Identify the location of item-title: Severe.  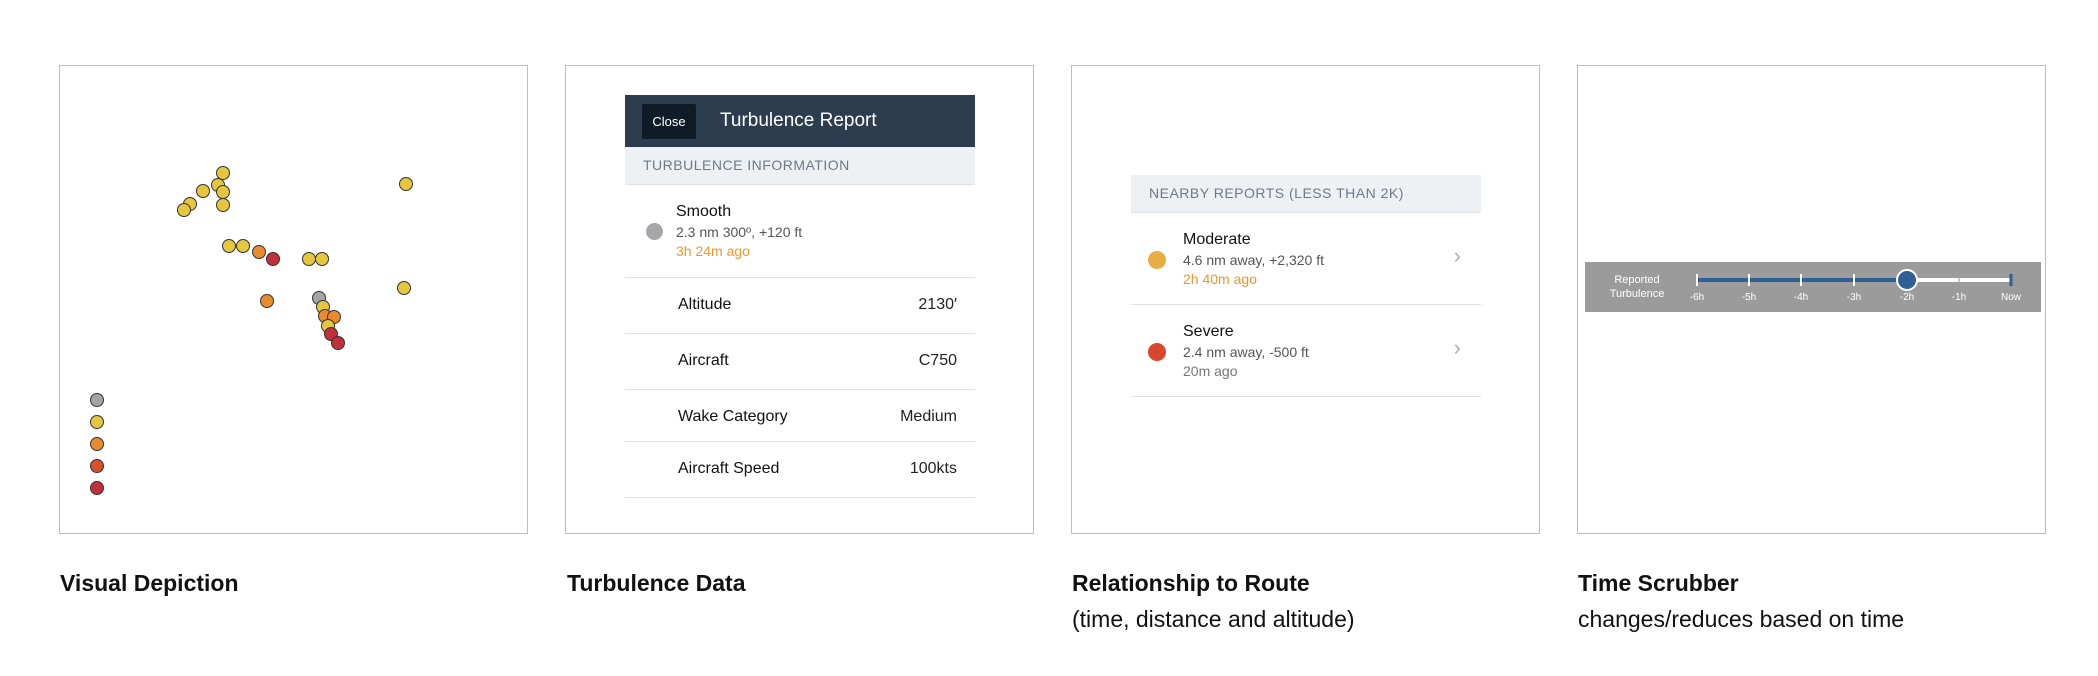
(1208, 331).